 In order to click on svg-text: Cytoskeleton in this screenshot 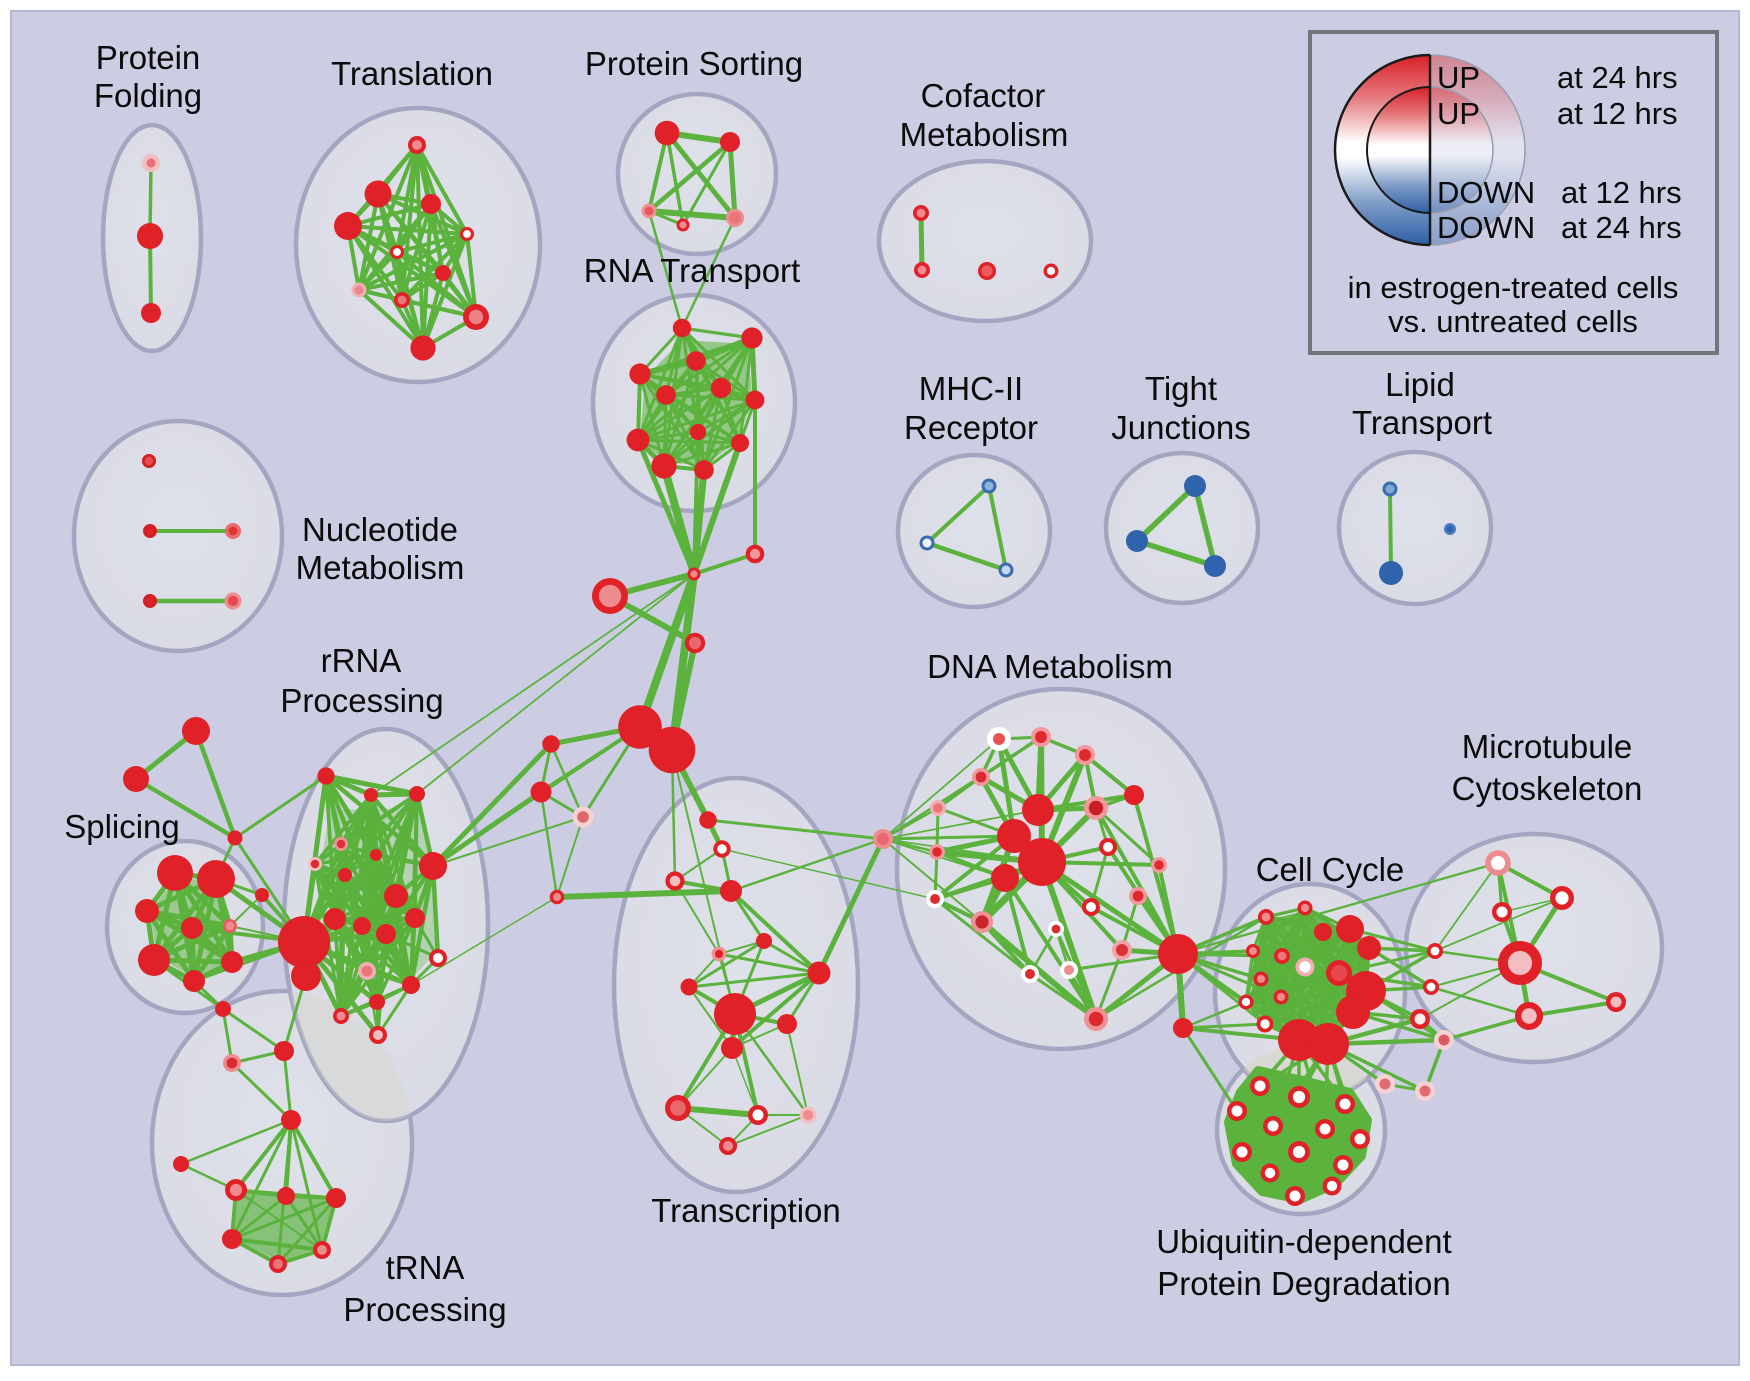, I will do `click(1547, 788)`.